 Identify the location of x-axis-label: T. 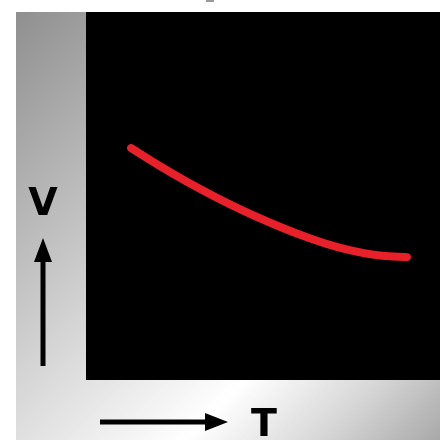
(264, 420).